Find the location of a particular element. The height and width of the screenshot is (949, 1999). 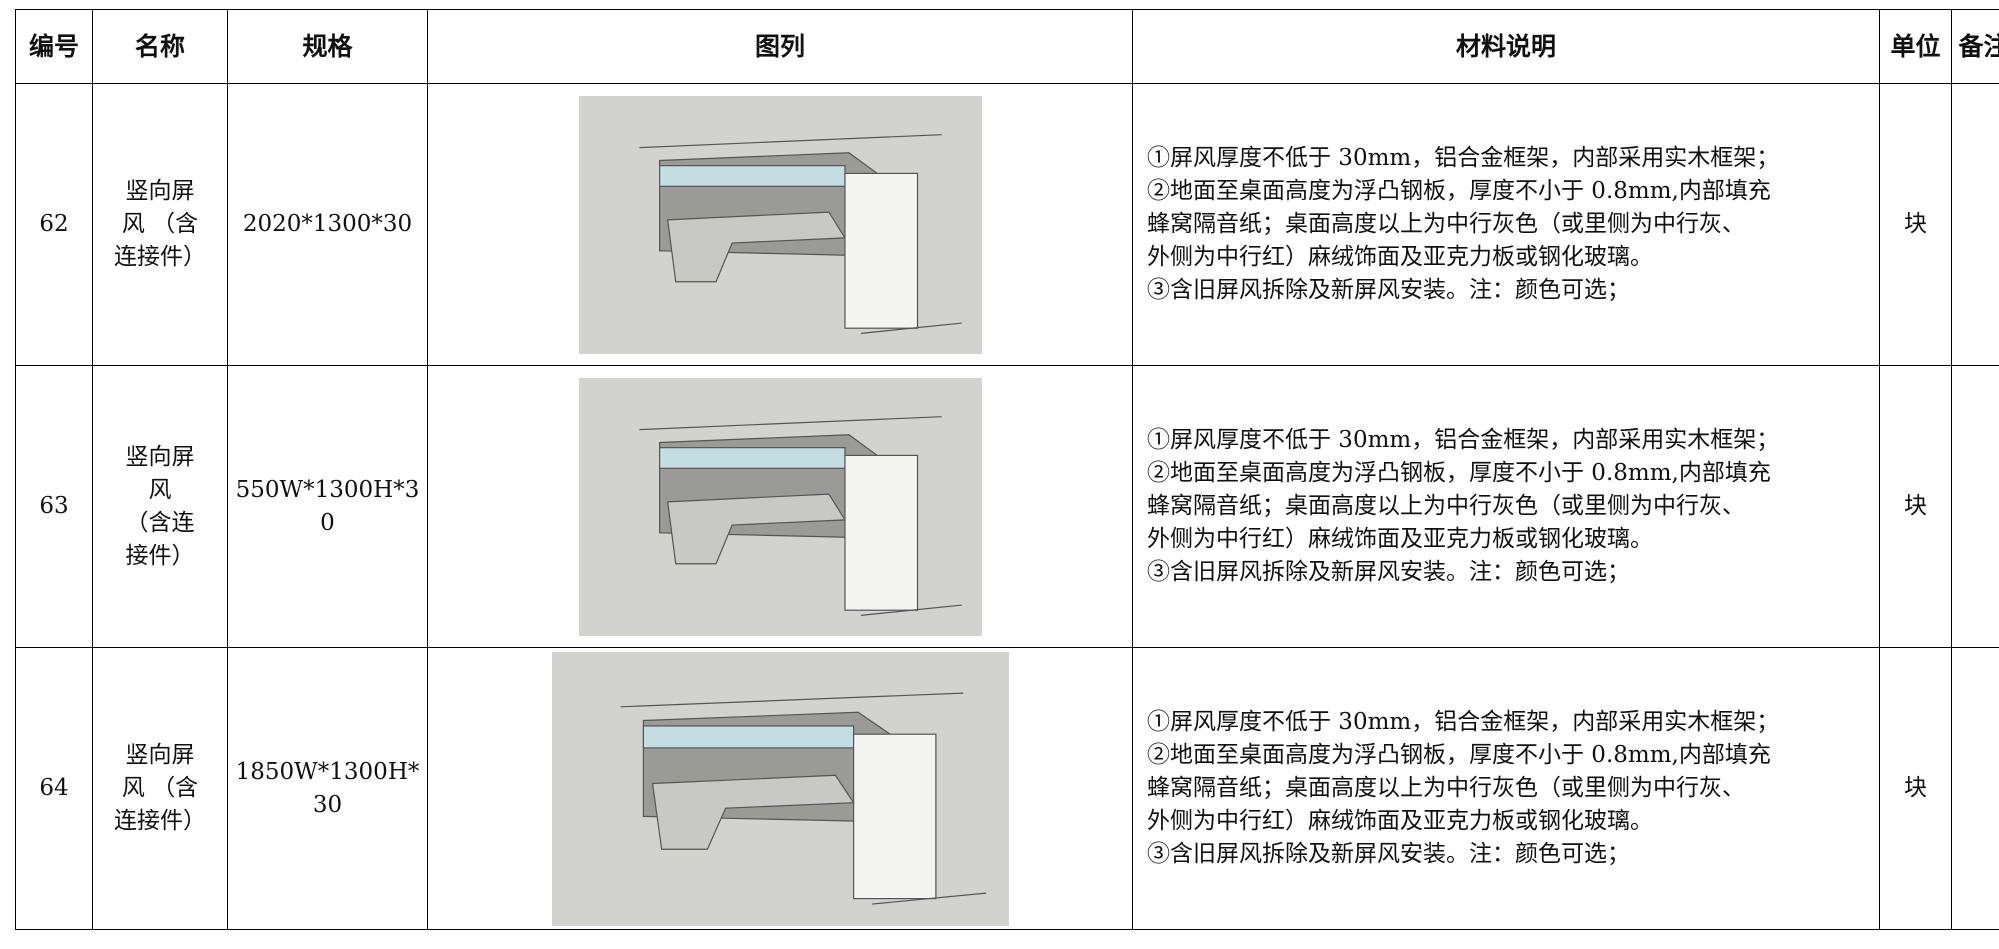

header-cell: 规格 is located at coordinates (327, 46).